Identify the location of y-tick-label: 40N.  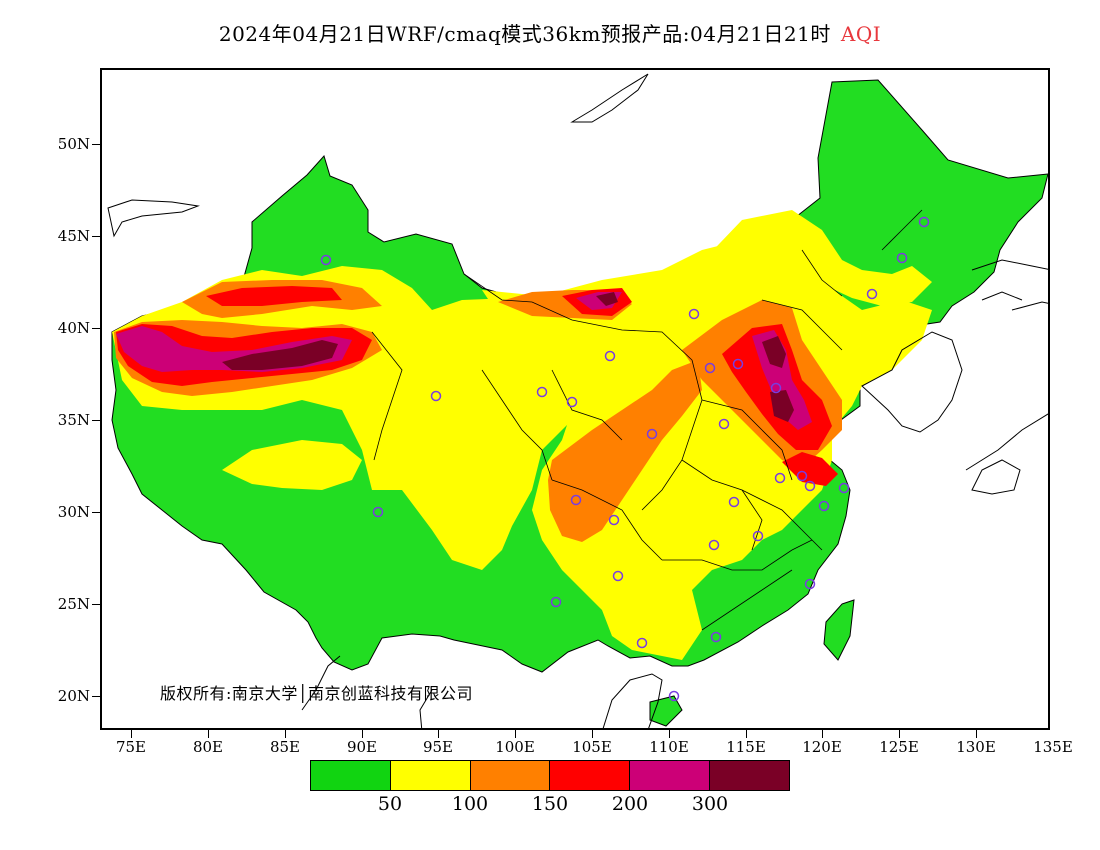
(73, 328).